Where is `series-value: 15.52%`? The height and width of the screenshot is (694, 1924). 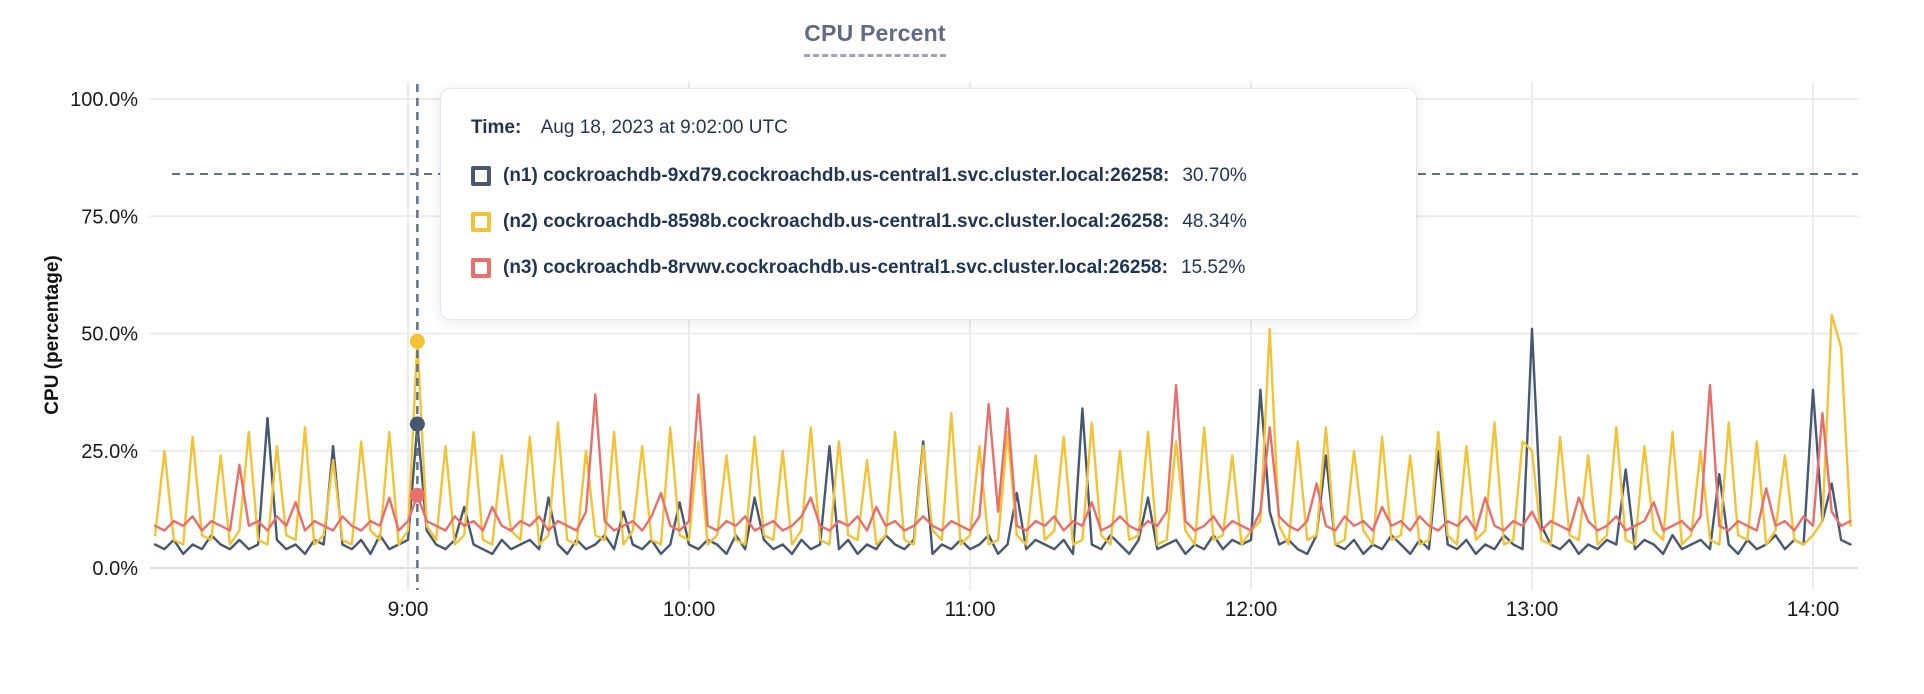
series-value: 15.52% is located at coordinates (1213, 267).